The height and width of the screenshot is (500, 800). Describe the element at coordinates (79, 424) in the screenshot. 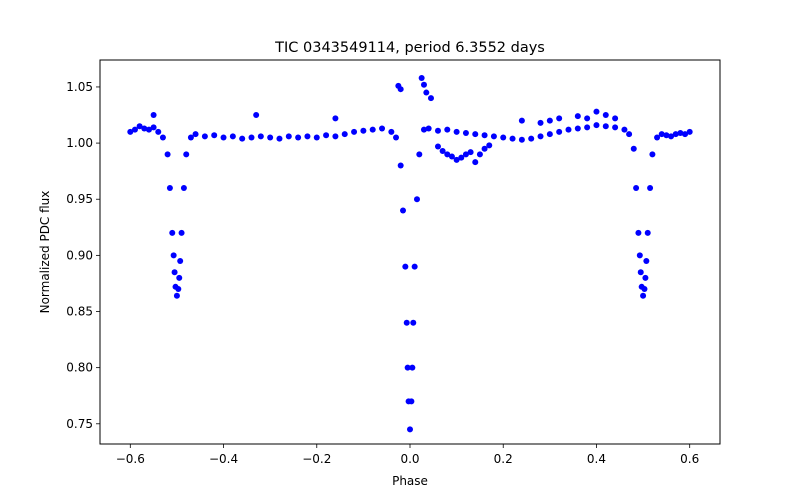

I see `y-tick-label: 0.75` at that location.